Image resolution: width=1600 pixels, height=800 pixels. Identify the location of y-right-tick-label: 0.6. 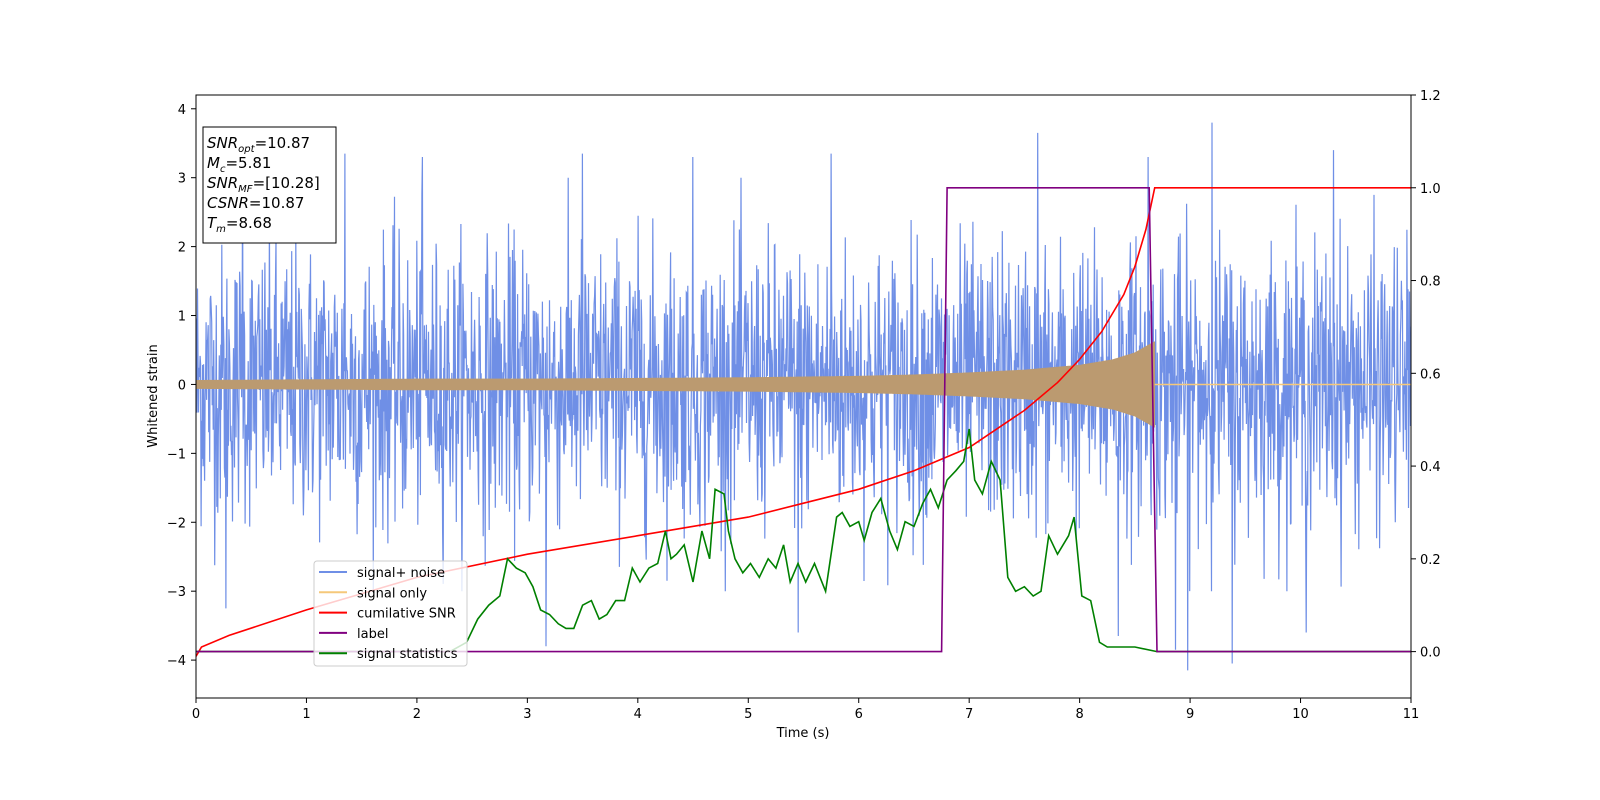
(1430, 374).